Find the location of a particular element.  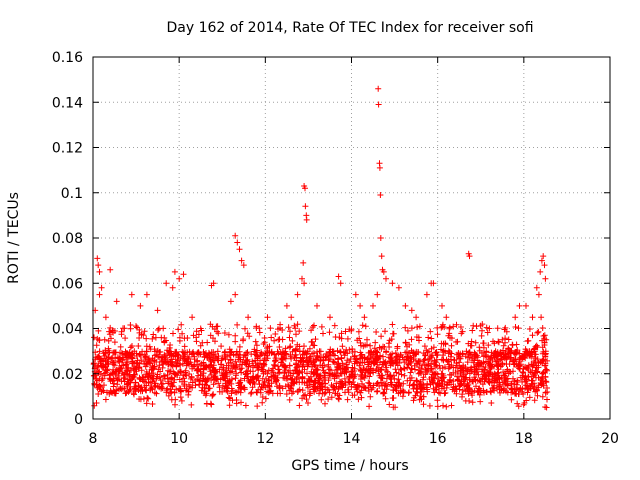

y-tick-label: 0.12 is located at coordinates (67, 149).